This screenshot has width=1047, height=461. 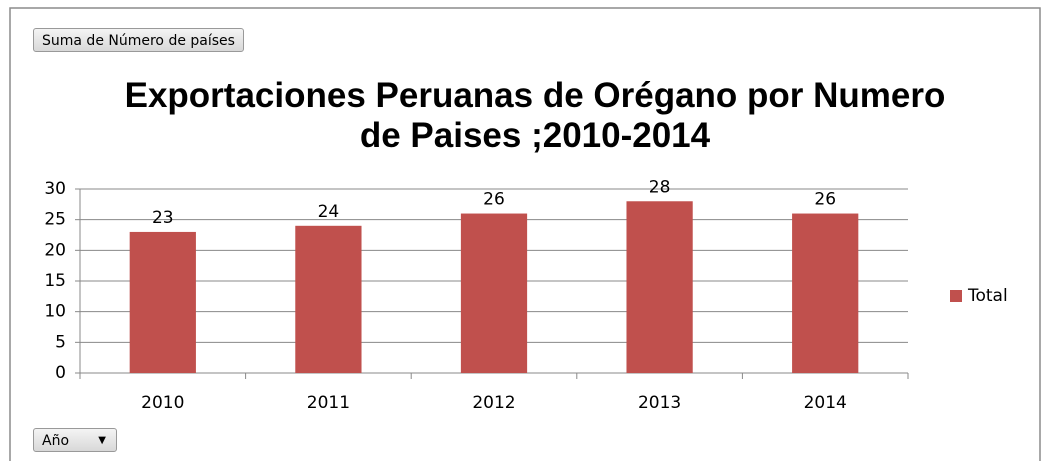 What do you see at coordinates (138, 40) in the screenshot?
I see `value-field-button: Suma de Número de países` at bounding box center [138, 40].